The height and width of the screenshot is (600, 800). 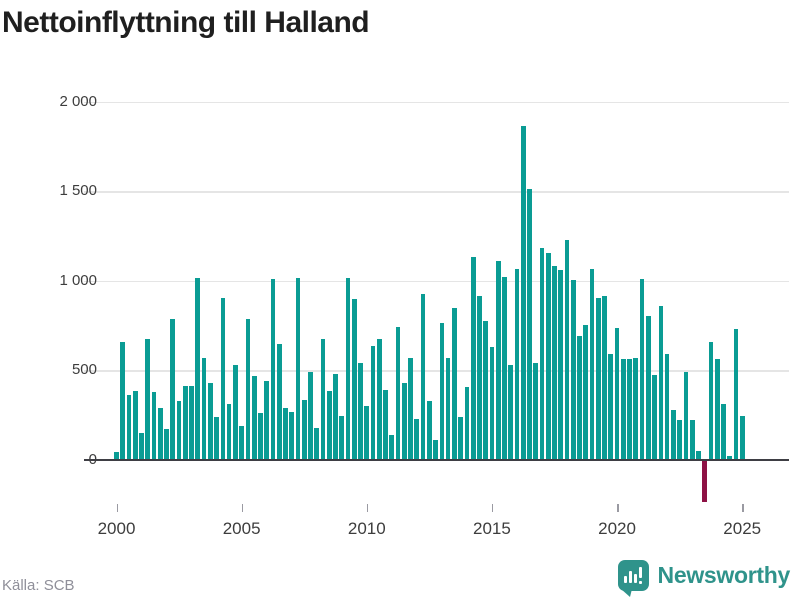 I want to click on bar-2023-Q4, so click(x=711, y=400).